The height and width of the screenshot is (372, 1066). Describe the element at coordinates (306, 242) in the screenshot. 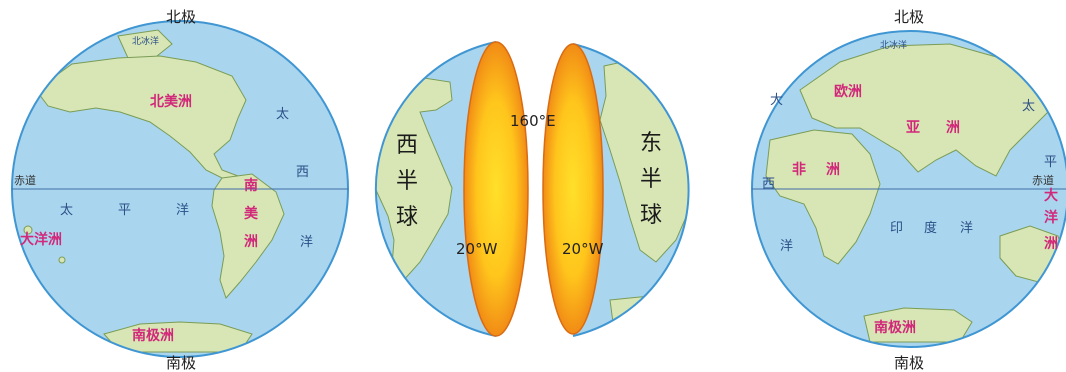

I see `atlantic-label-3: 洋` at that location.